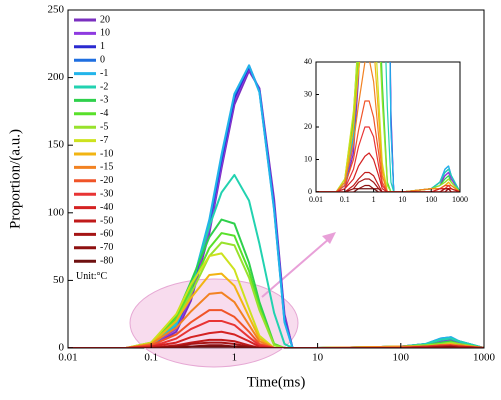  Describe the element at coordinates (296, 267) in the screenshot. I see `arrow` at that location.